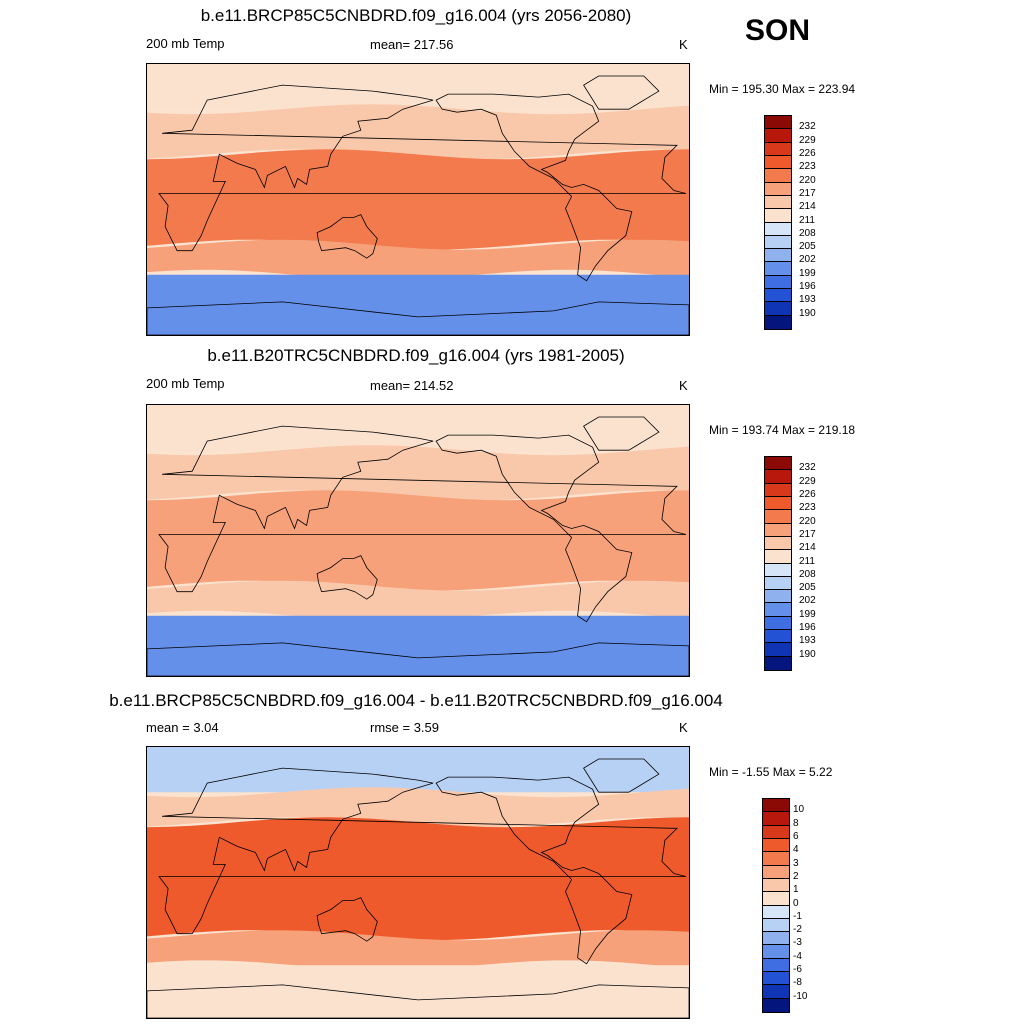 This screenshot has height=1024, width=1024. Describe the element at coordinates (796, 876) in the screenshot. I see `colorbar-tick-label: 2` at that location.